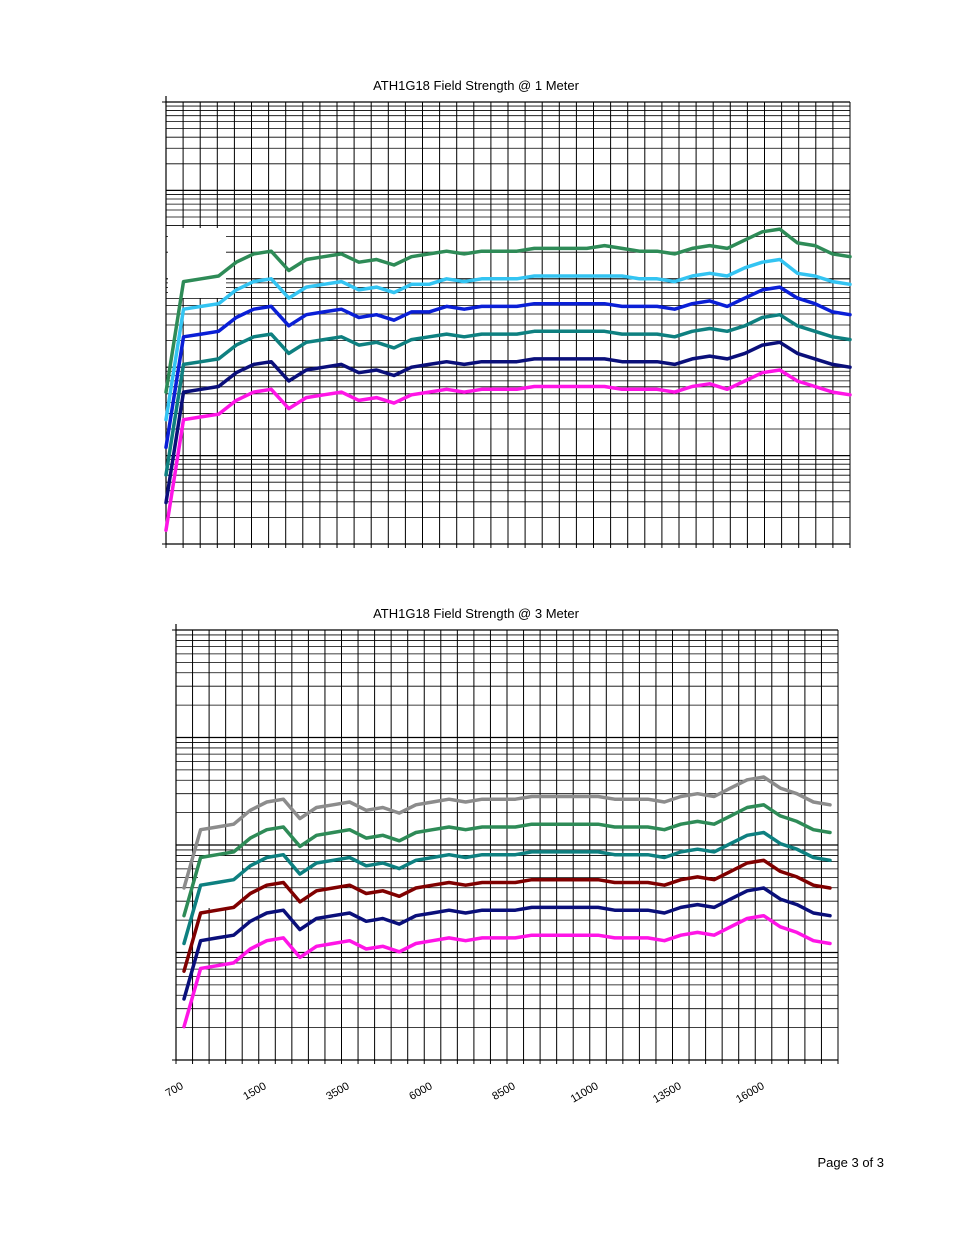  What do you see at coordinates (254, 1091) in the screenshot?
I see `x-tick-label: 1500` at bounding box center [254, 1091].